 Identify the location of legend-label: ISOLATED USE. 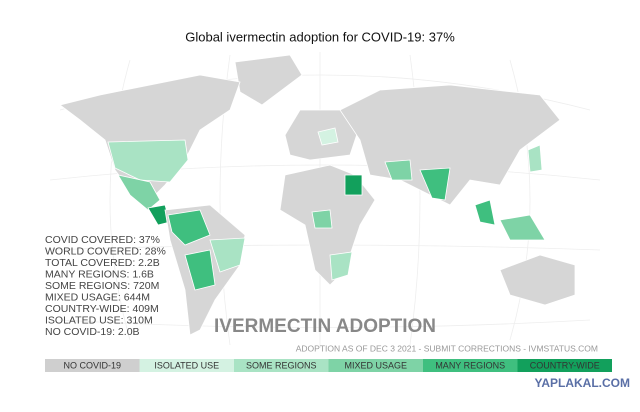
(186, 365).